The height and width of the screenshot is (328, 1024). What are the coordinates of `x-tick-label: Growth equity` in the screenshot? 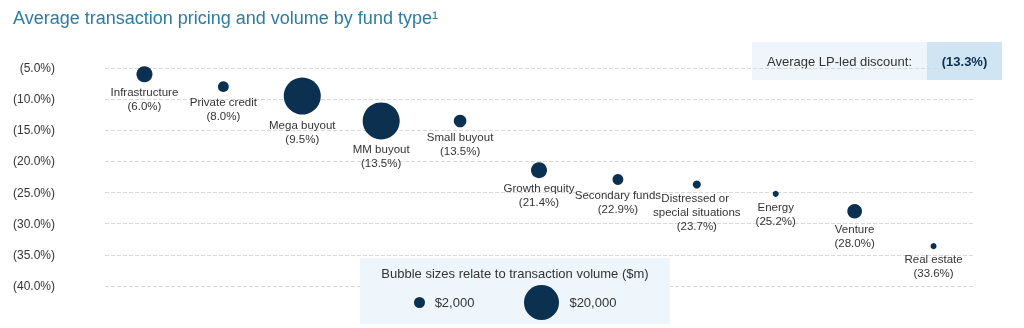 It's located at (539, 188).